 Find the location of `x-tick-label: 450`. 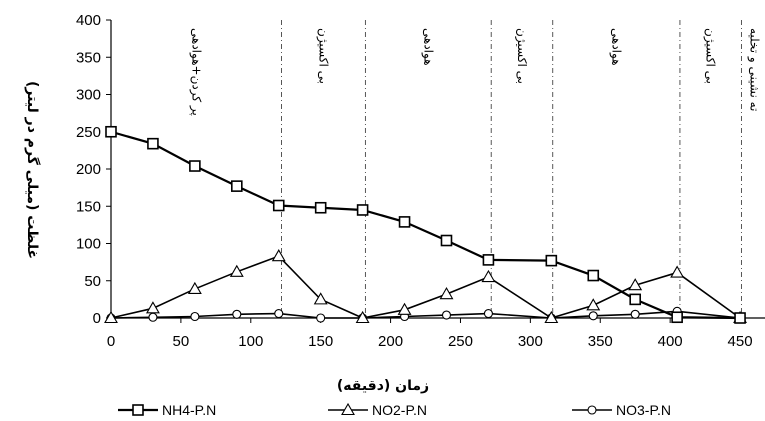

x-tick-label: 450 is located at coordinates (740, 341).